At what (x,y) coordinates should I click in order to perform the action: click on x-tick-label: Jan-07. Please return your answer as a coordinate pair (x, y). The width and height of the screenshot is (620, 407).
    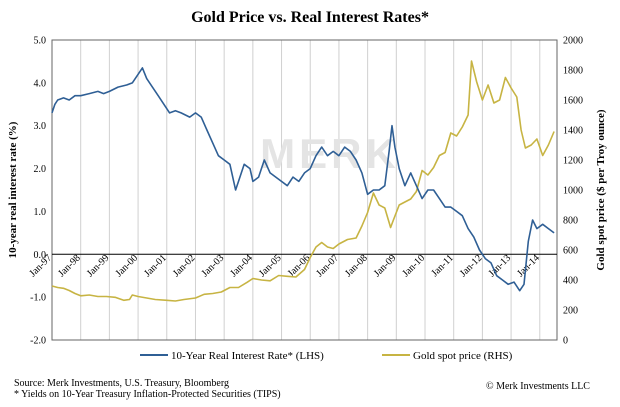
    Looking at the image, I should click on (327, 266).